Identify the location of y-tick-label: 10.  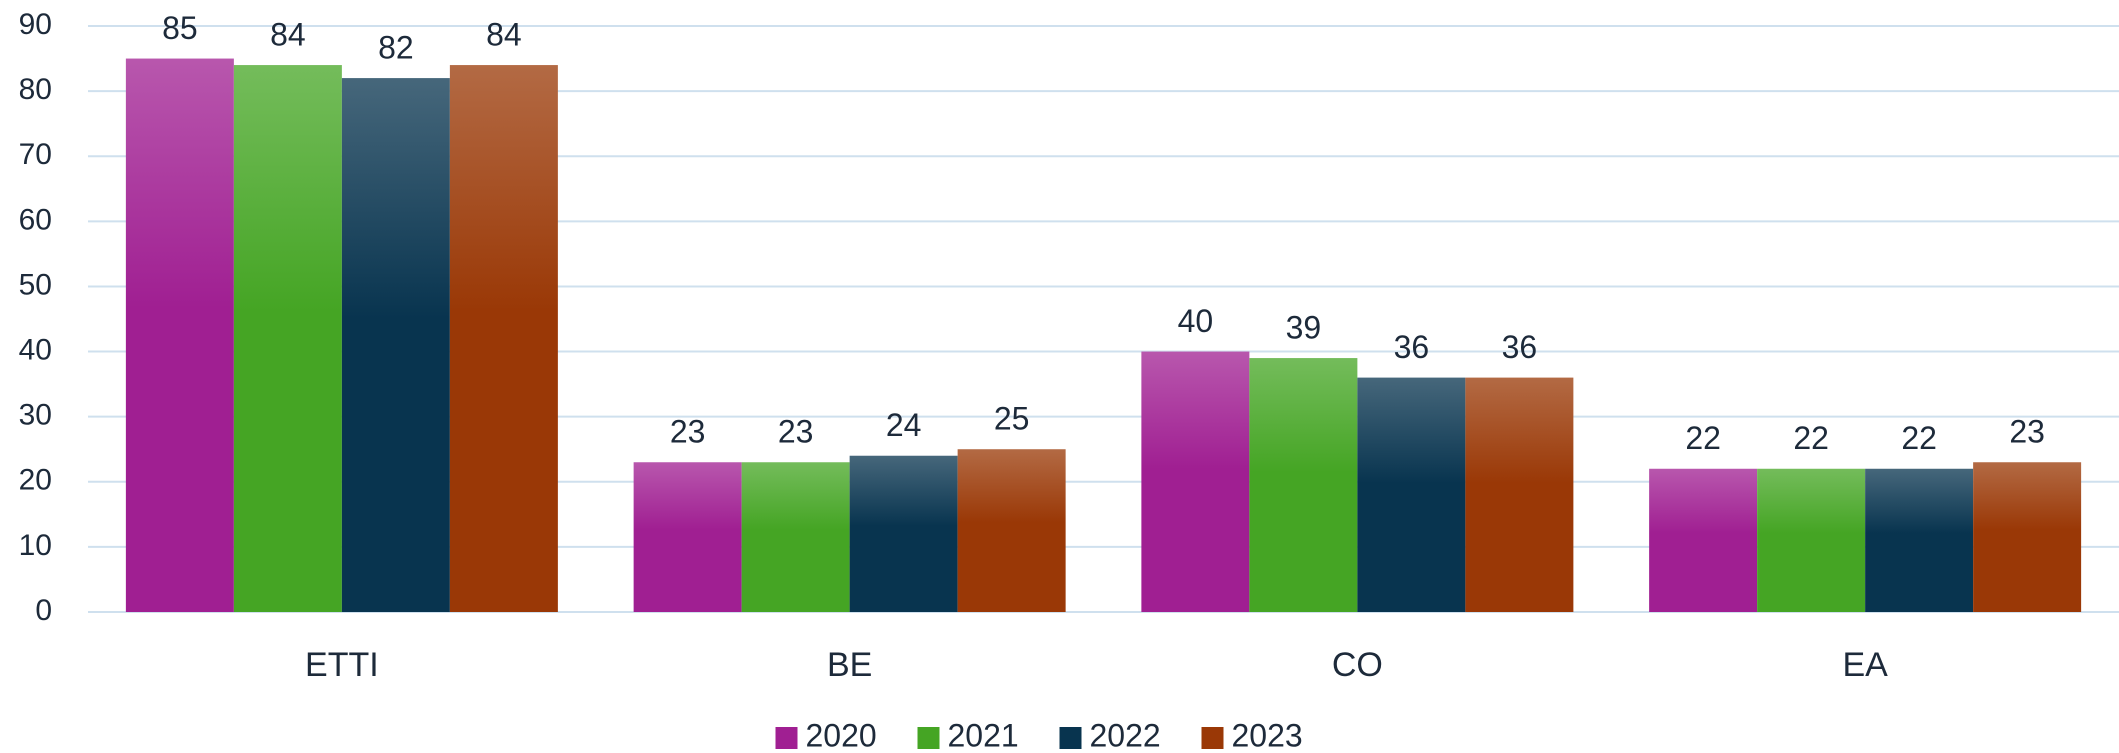
(35, 545).